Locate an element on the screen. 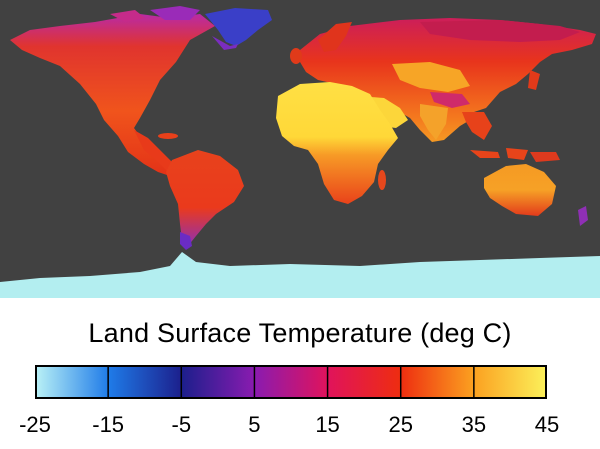  british-isles is located at coordinates (296, 56).